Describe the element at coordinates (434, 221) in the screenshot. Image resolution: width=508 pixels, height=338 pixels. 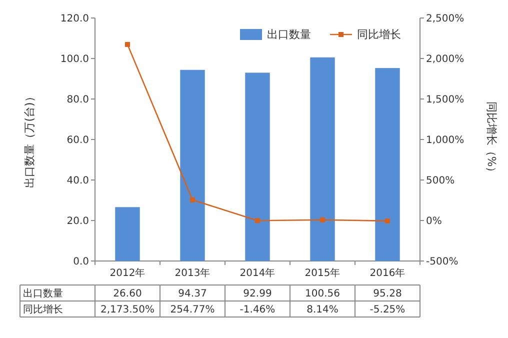
I see `y2-tick-label: 0%` at that location.